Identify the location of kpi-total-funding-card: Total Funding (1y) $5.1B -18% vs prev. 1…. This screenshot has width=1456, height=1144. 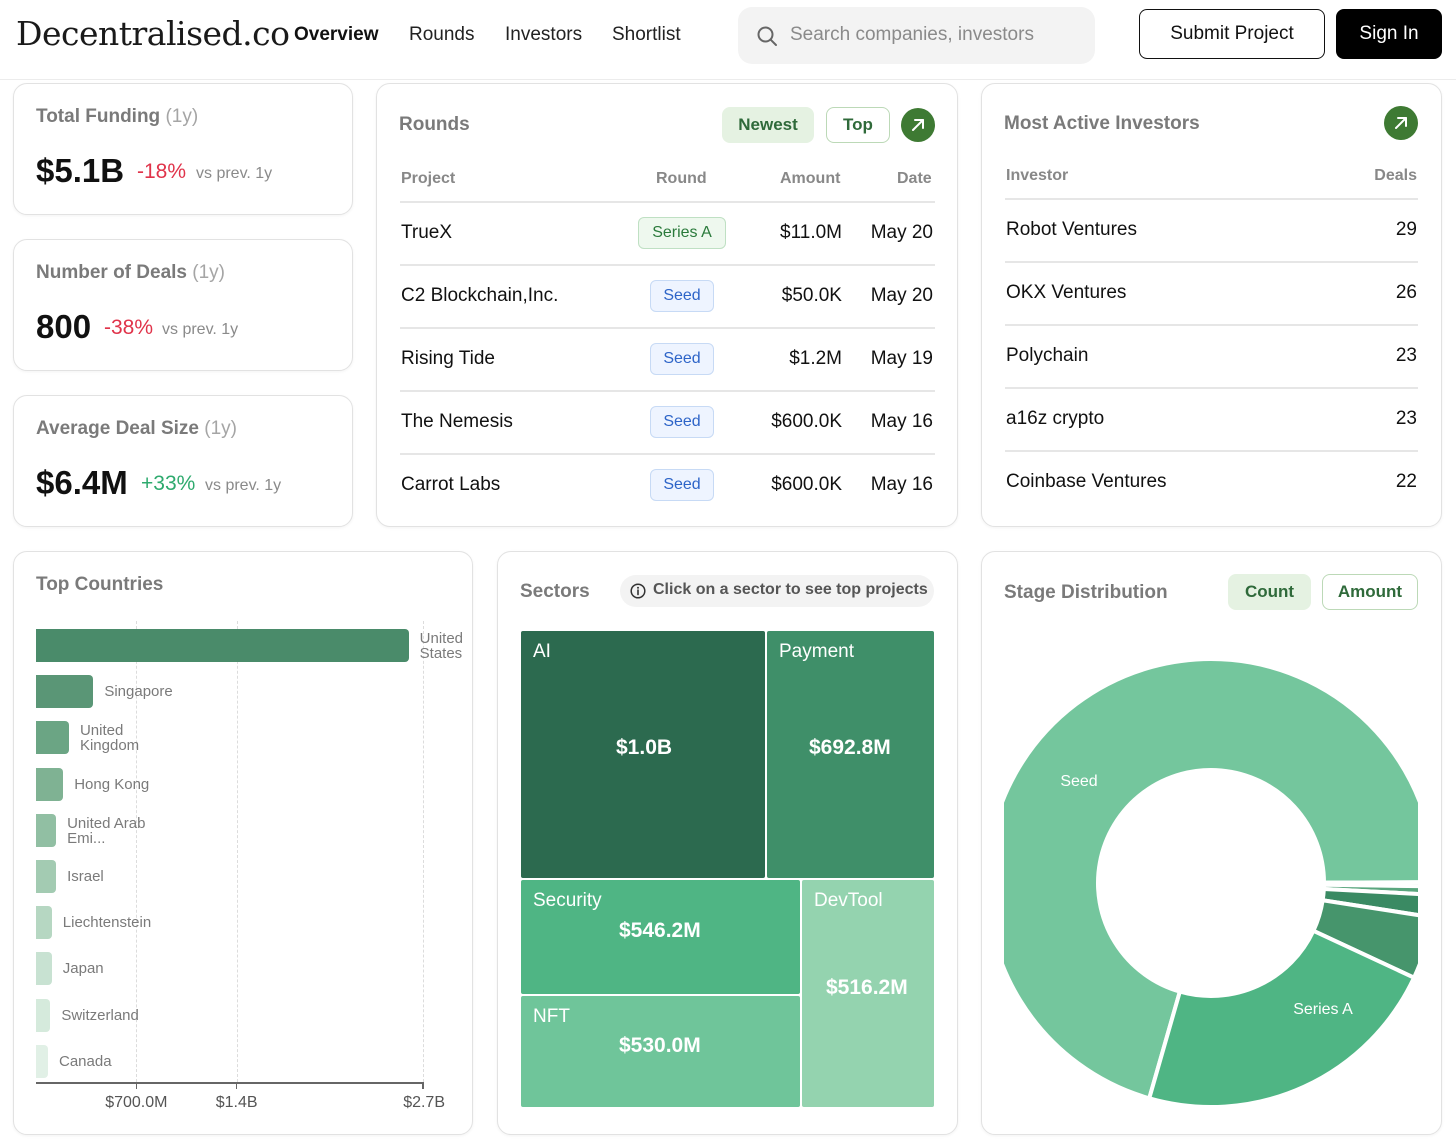
(183, 149).